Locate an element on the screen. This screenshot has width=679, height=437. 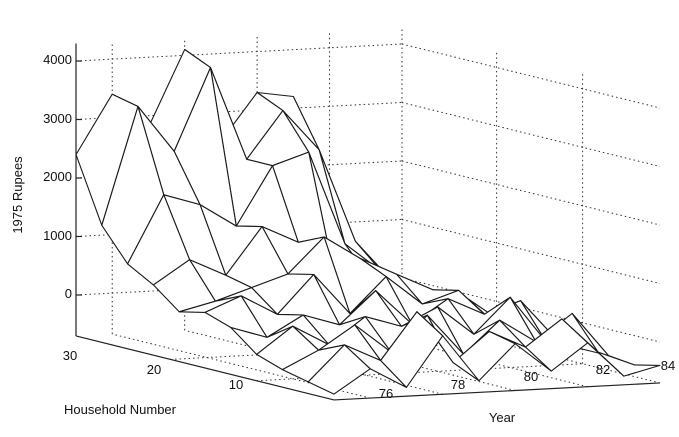
z-axis-label: 1975 Rupees is located at coordinates (17, 195).